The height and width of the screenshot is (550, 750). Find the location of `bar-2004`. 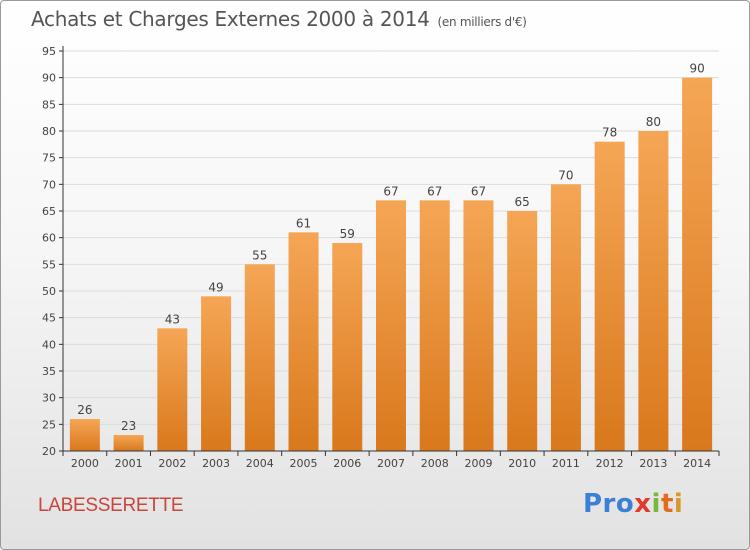

bar-2004 is located at coordinates (259, 357).